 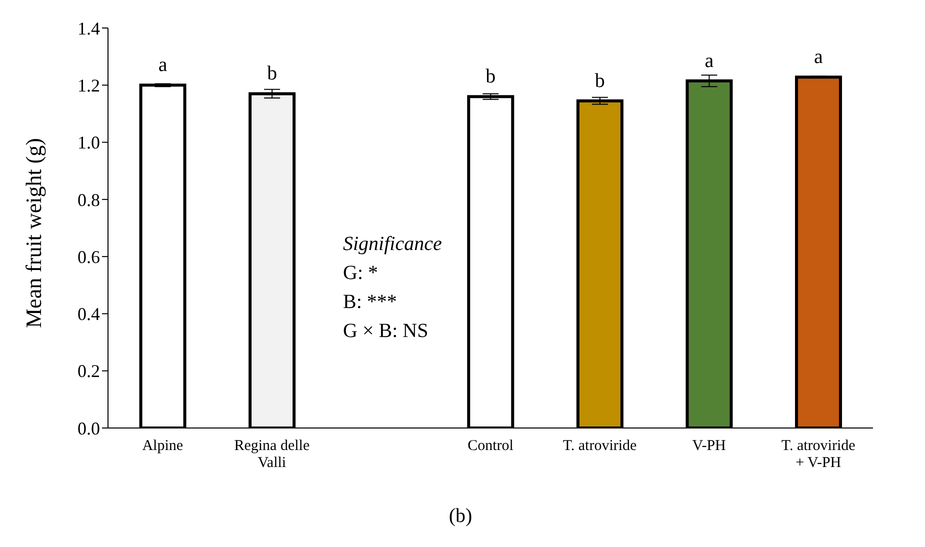 I want to click on x-tick-label: Control, so click(x=491, y=446).